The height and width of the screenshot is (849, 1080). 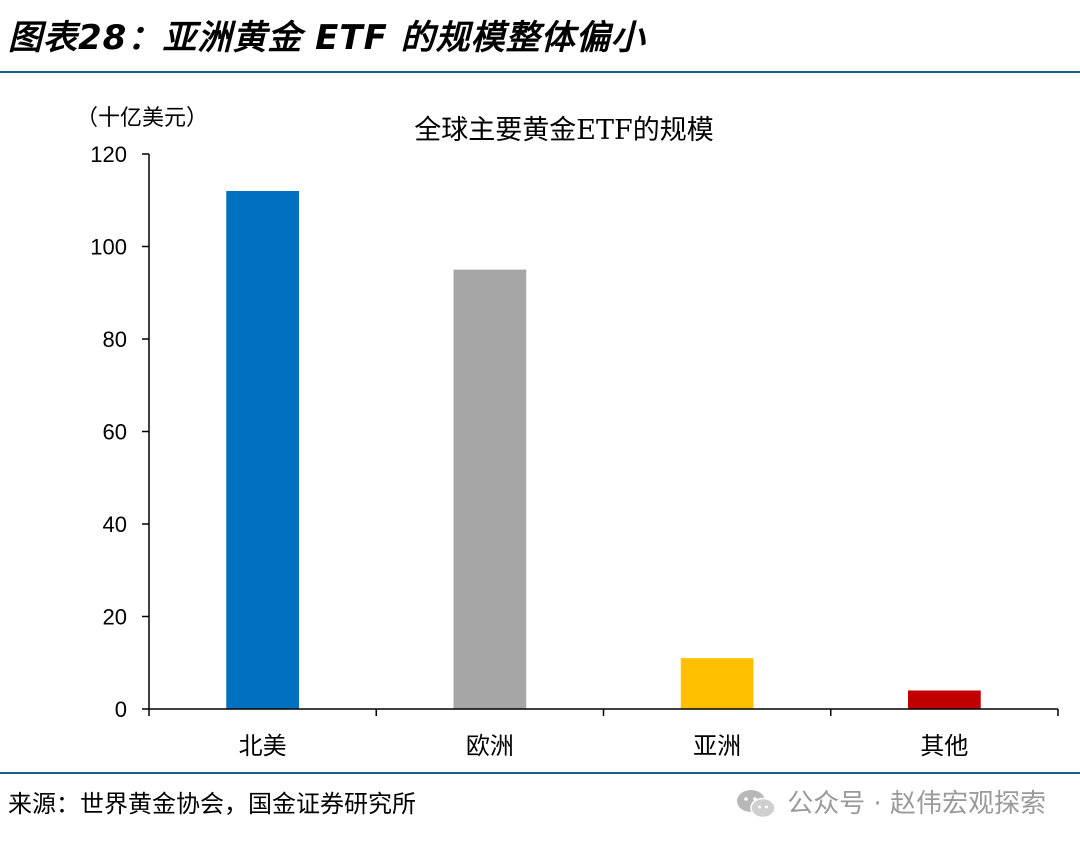 What do you see at coordinates (115, 432) in the screenshot?
I see `y-tick-label: 60` at bounding box center [115, 432].